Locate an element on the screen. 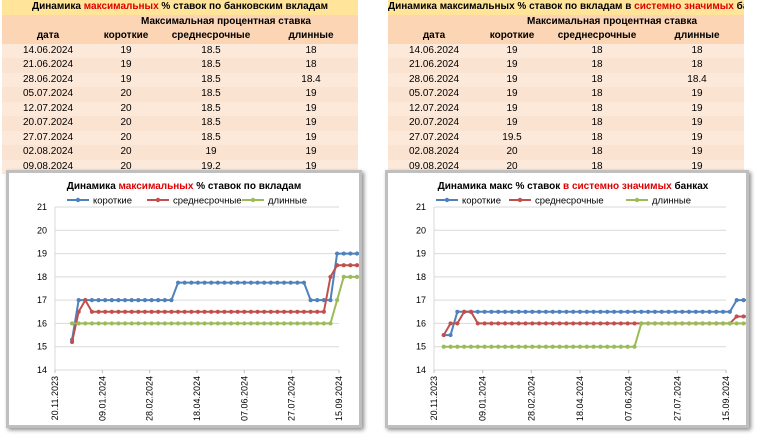  table-cell: 27.07.2024 is located at coordinates (434, 137).